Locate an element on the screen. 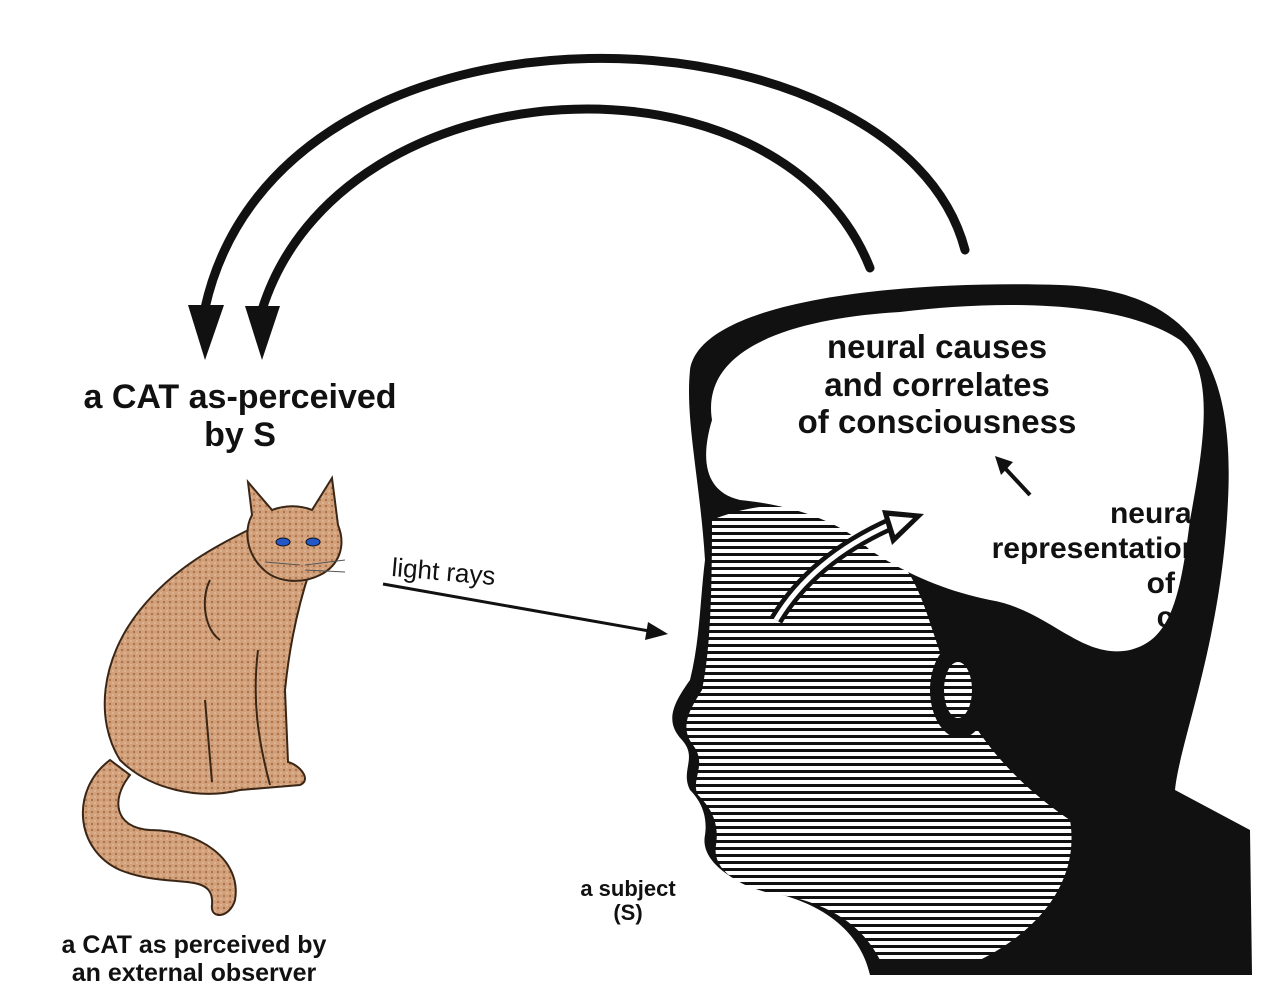  arrow-icon is located at coordinates (846, 567).